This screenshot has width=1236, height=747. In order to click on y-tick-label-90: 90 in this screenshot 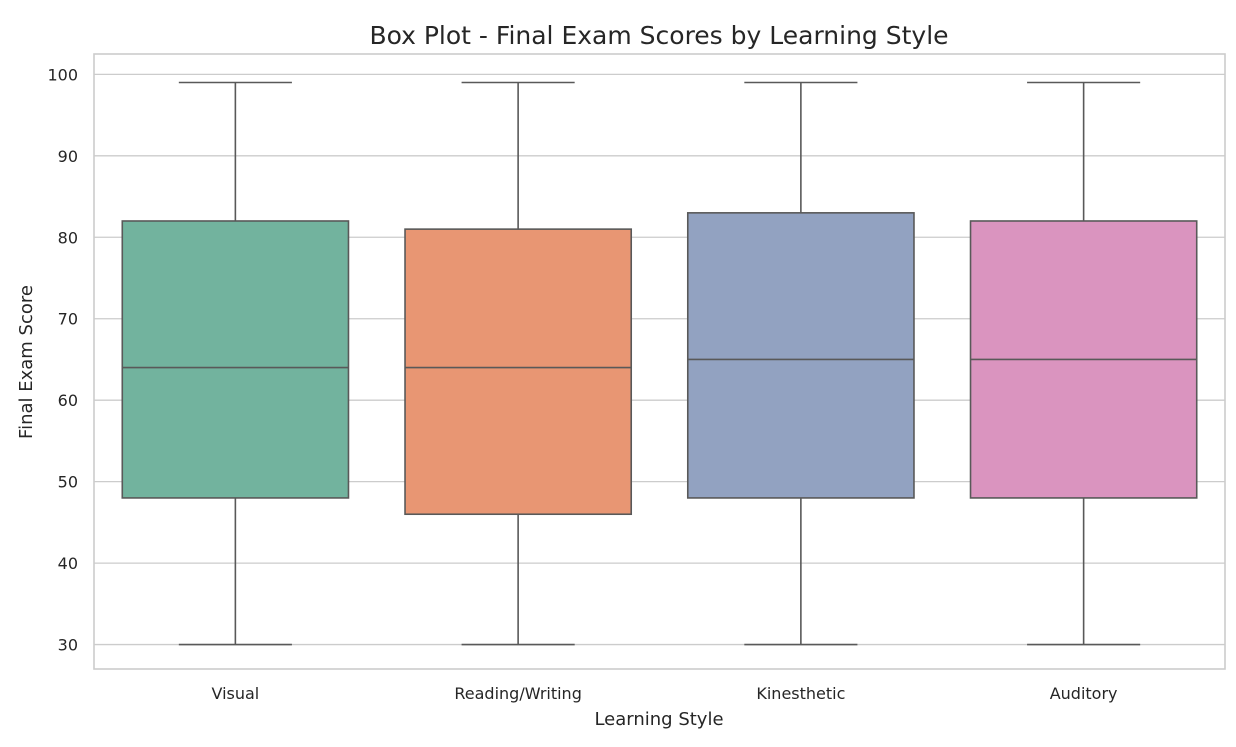, I will do `click(68, 156)`.